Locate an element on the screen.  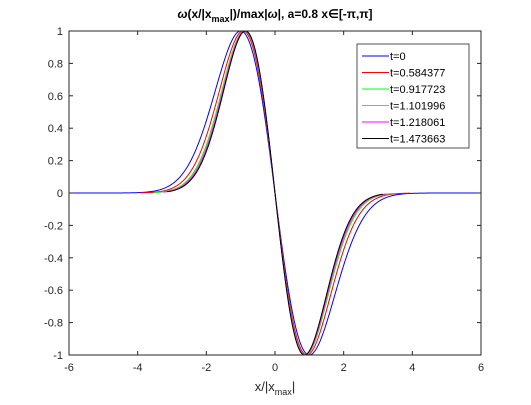
y-tick-label: -0.2 is located at coordinates (53, 226).